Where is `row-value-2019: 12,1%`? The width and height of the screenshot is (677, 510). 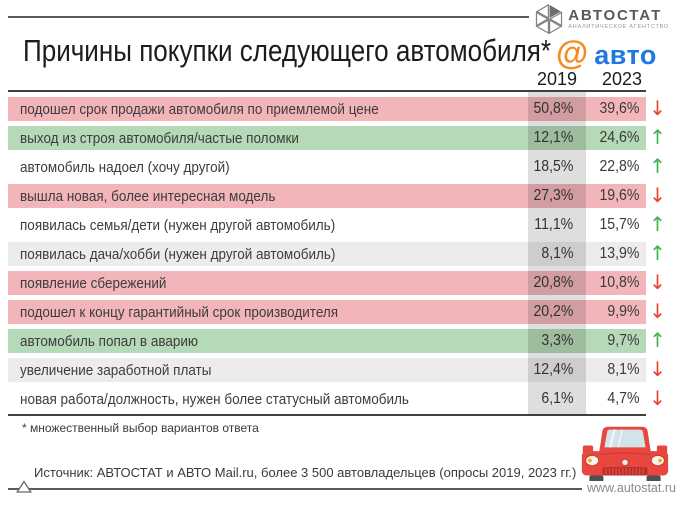
row-value-2019: 12,1% is located at coordinates (553, 137).